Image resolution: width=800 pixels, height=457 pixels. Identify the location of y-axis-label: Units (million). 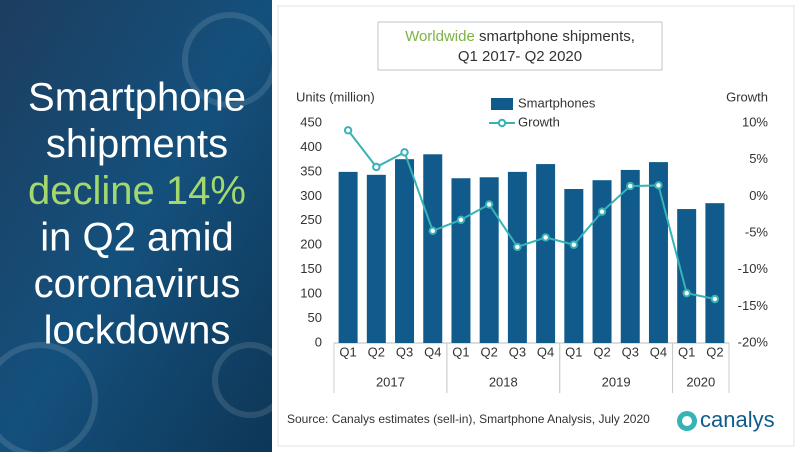
(335, 96).